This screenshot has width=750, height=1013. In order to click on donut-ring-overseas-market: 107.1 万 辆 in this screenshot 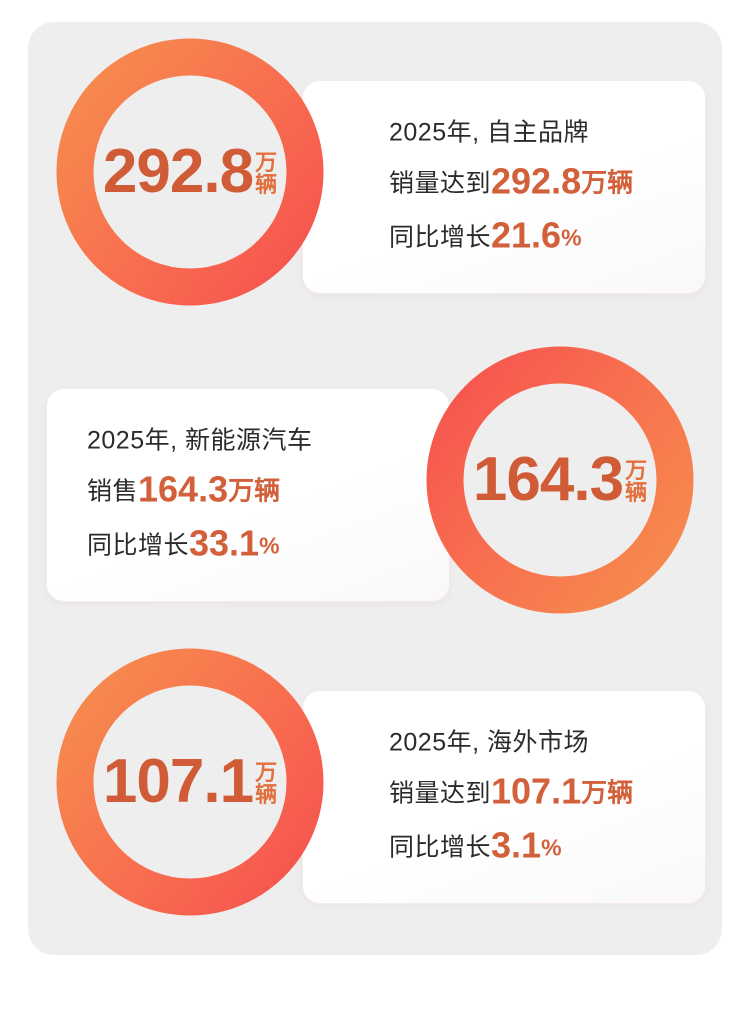, I will do `click(190, 782)`.